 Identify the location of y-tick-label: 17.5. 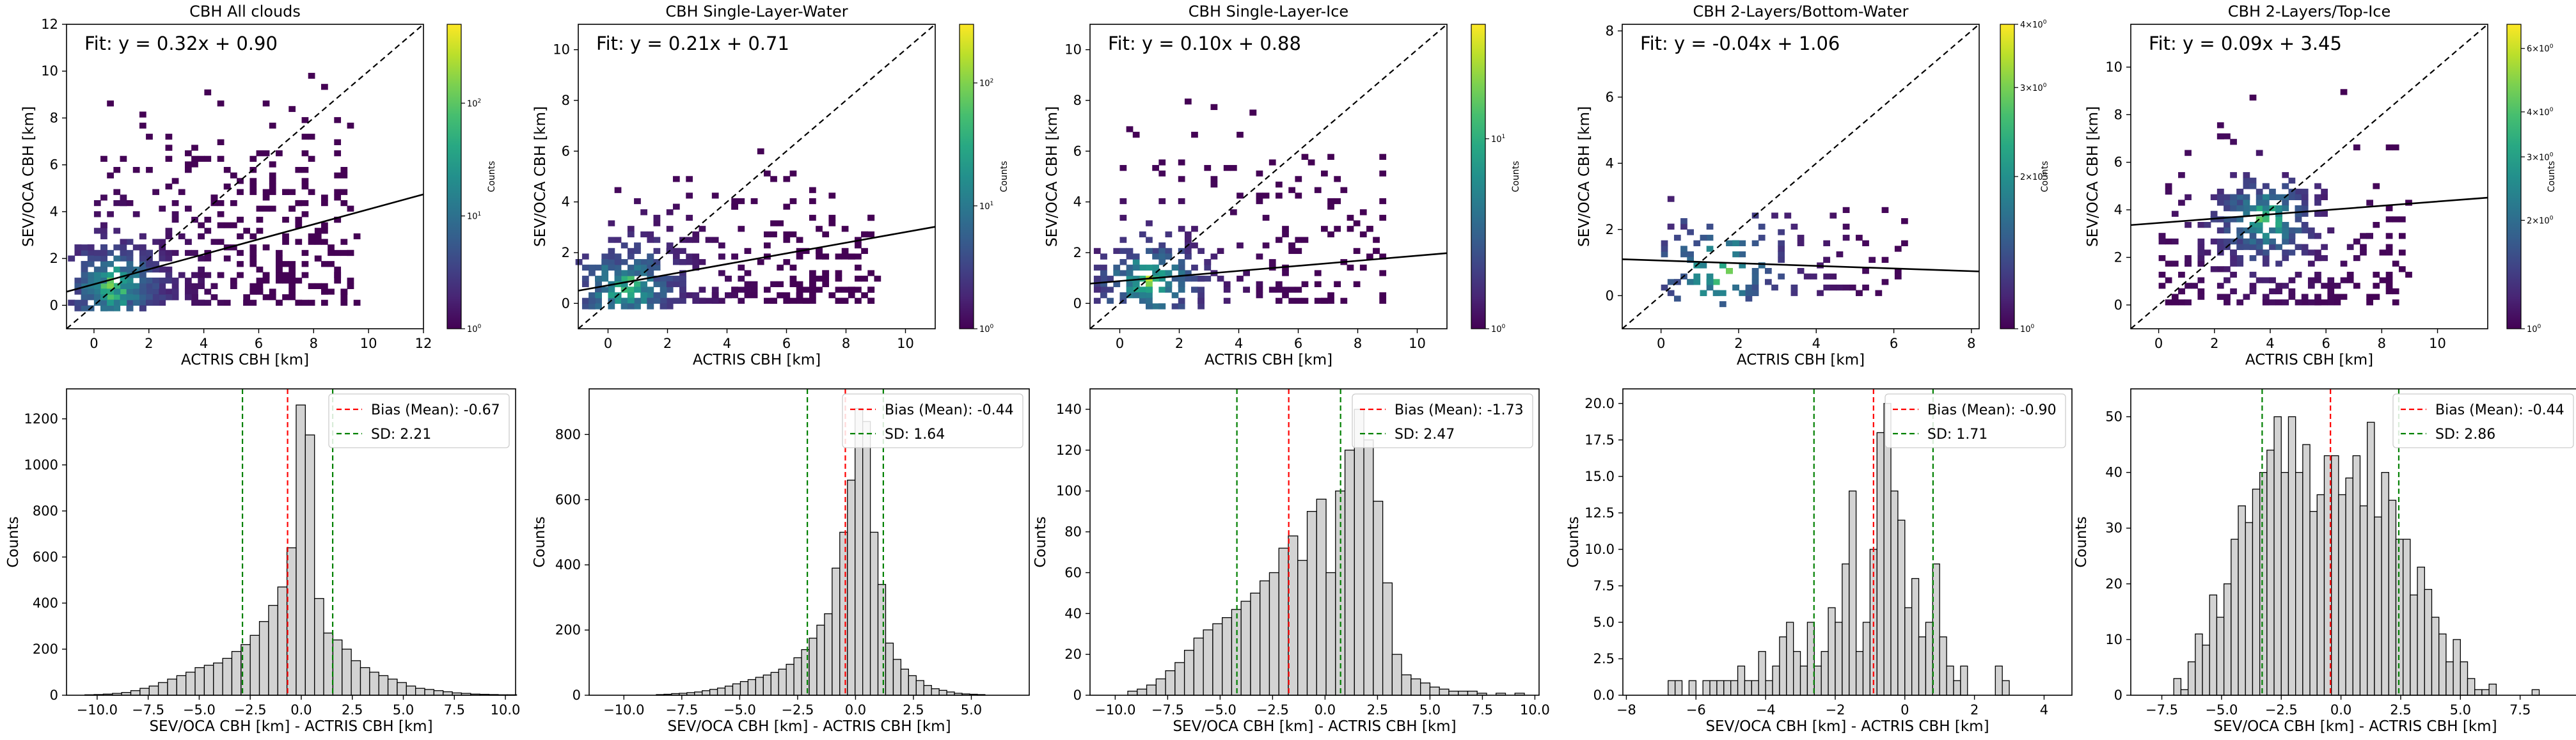
(1599, 440).